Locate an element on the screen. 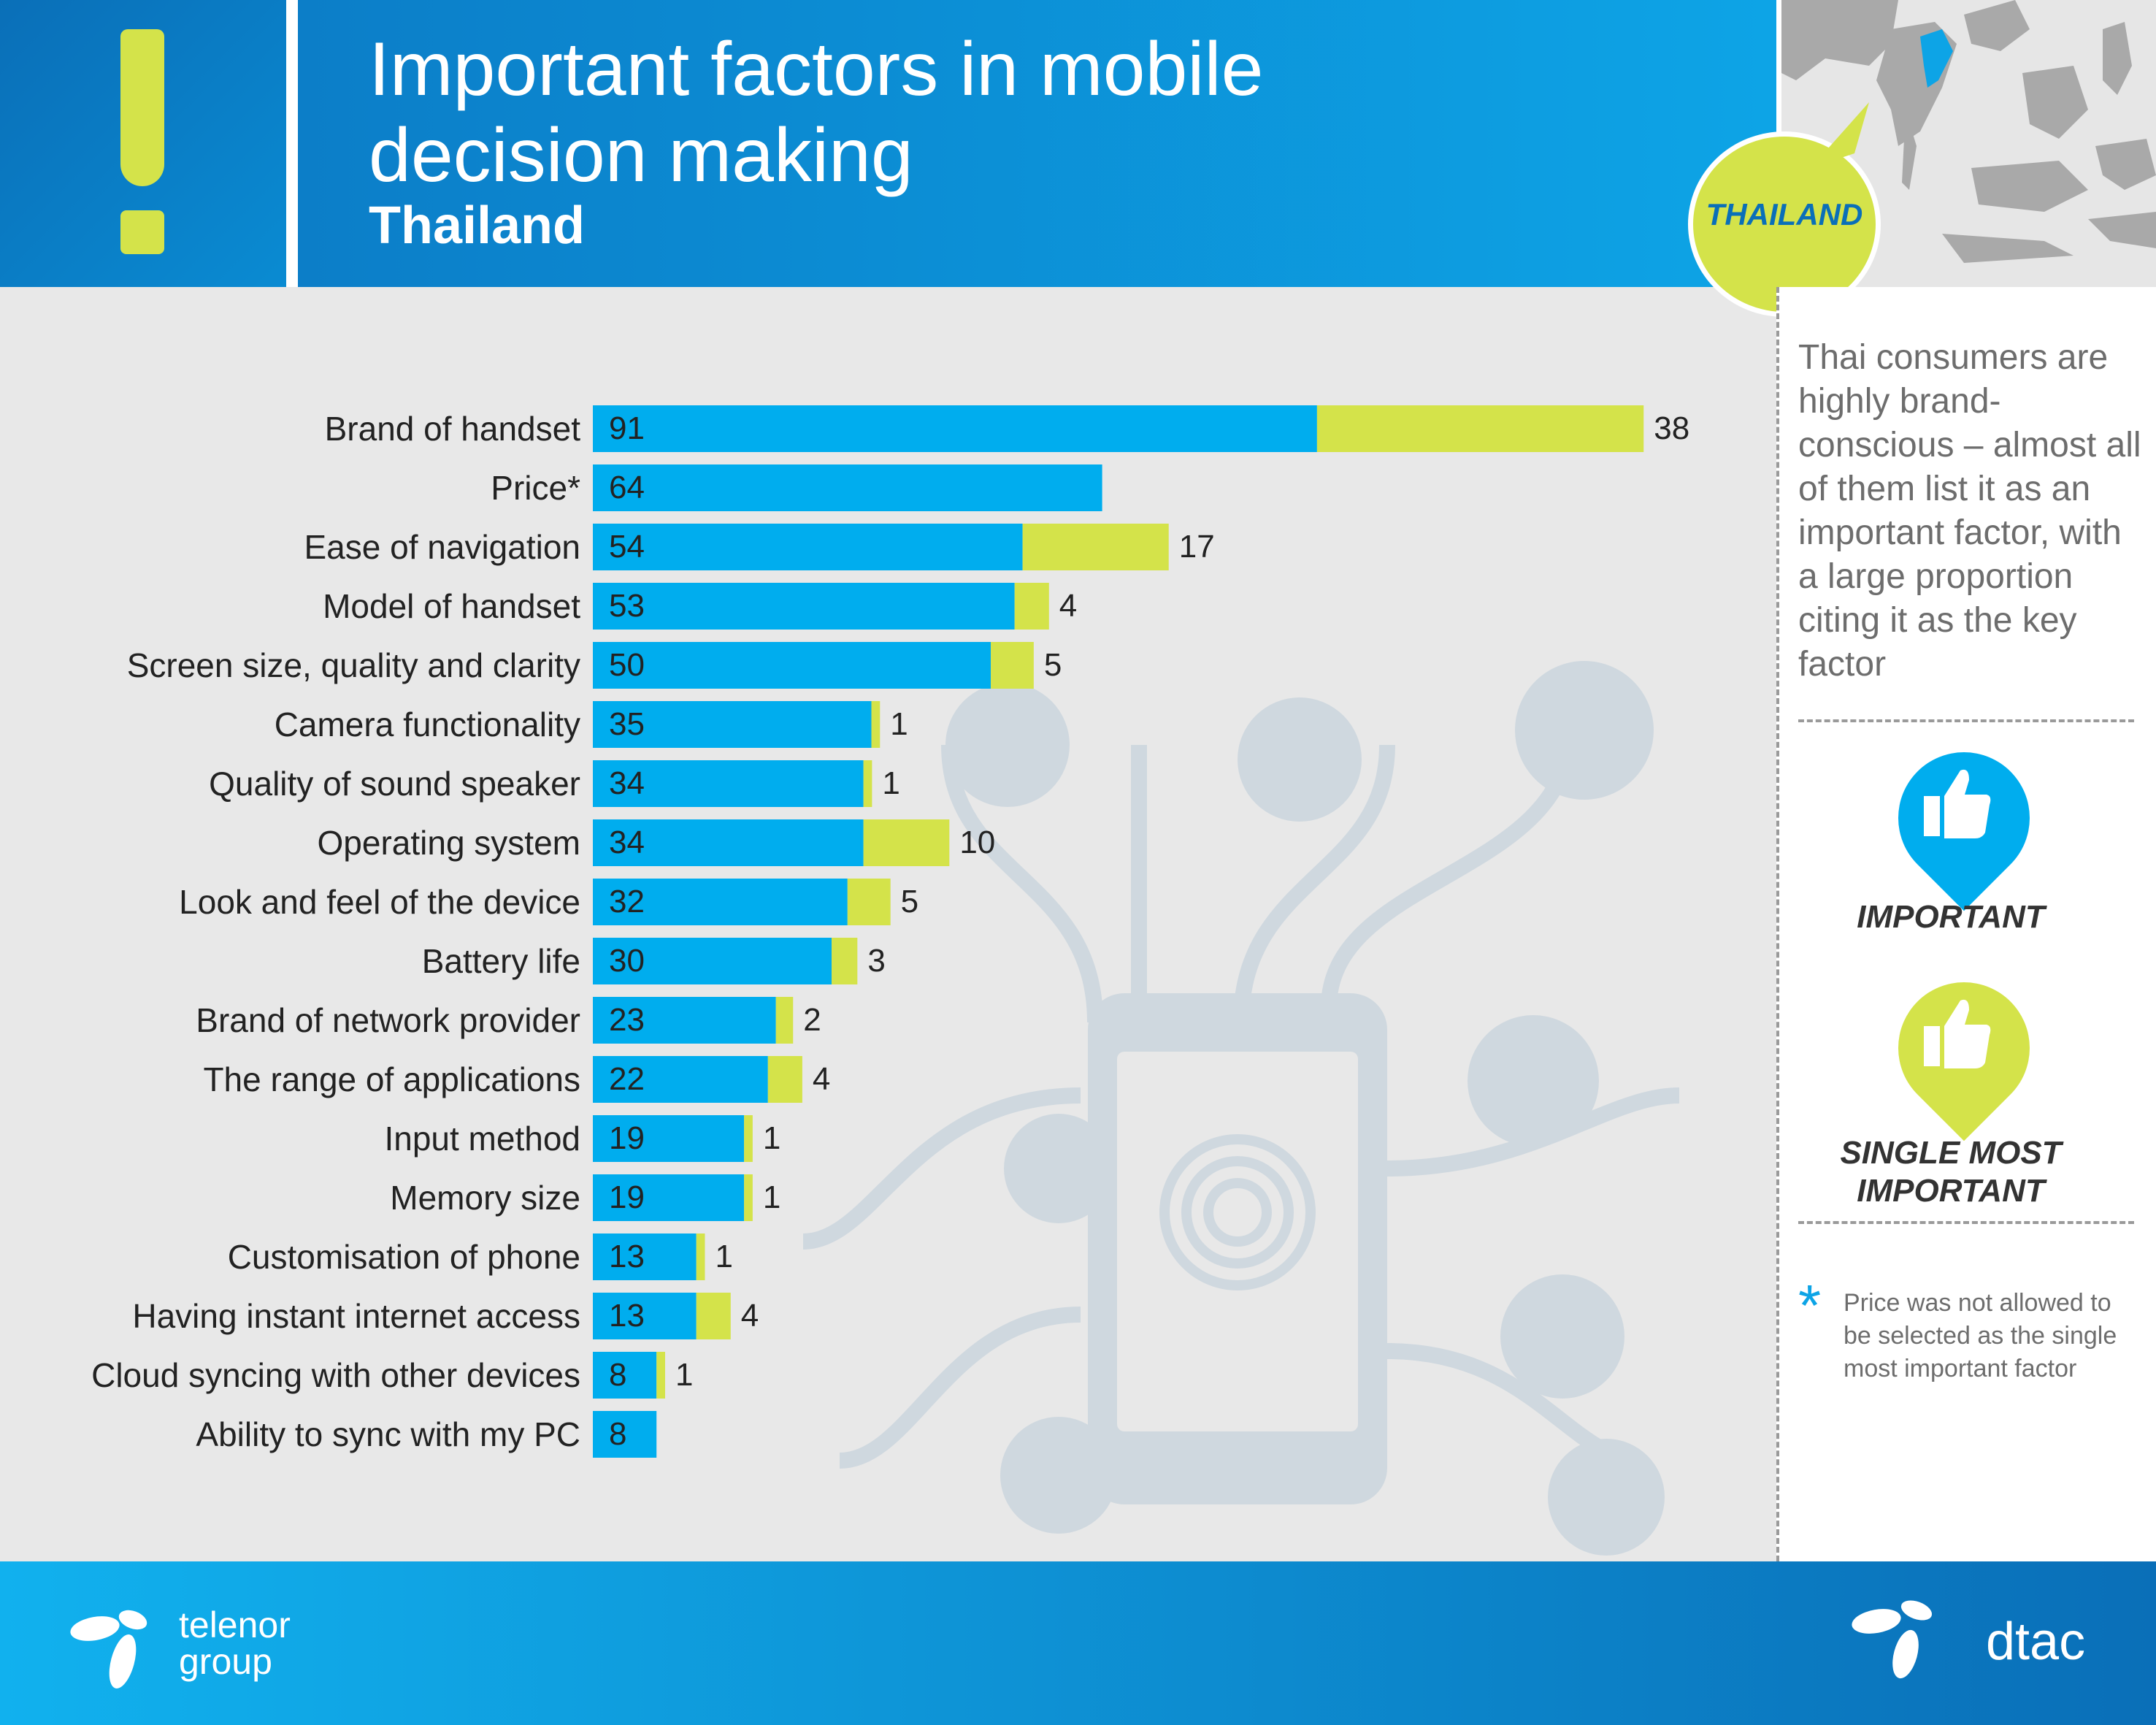  bar-important-value: 91 is located at coordinates (627, 428).